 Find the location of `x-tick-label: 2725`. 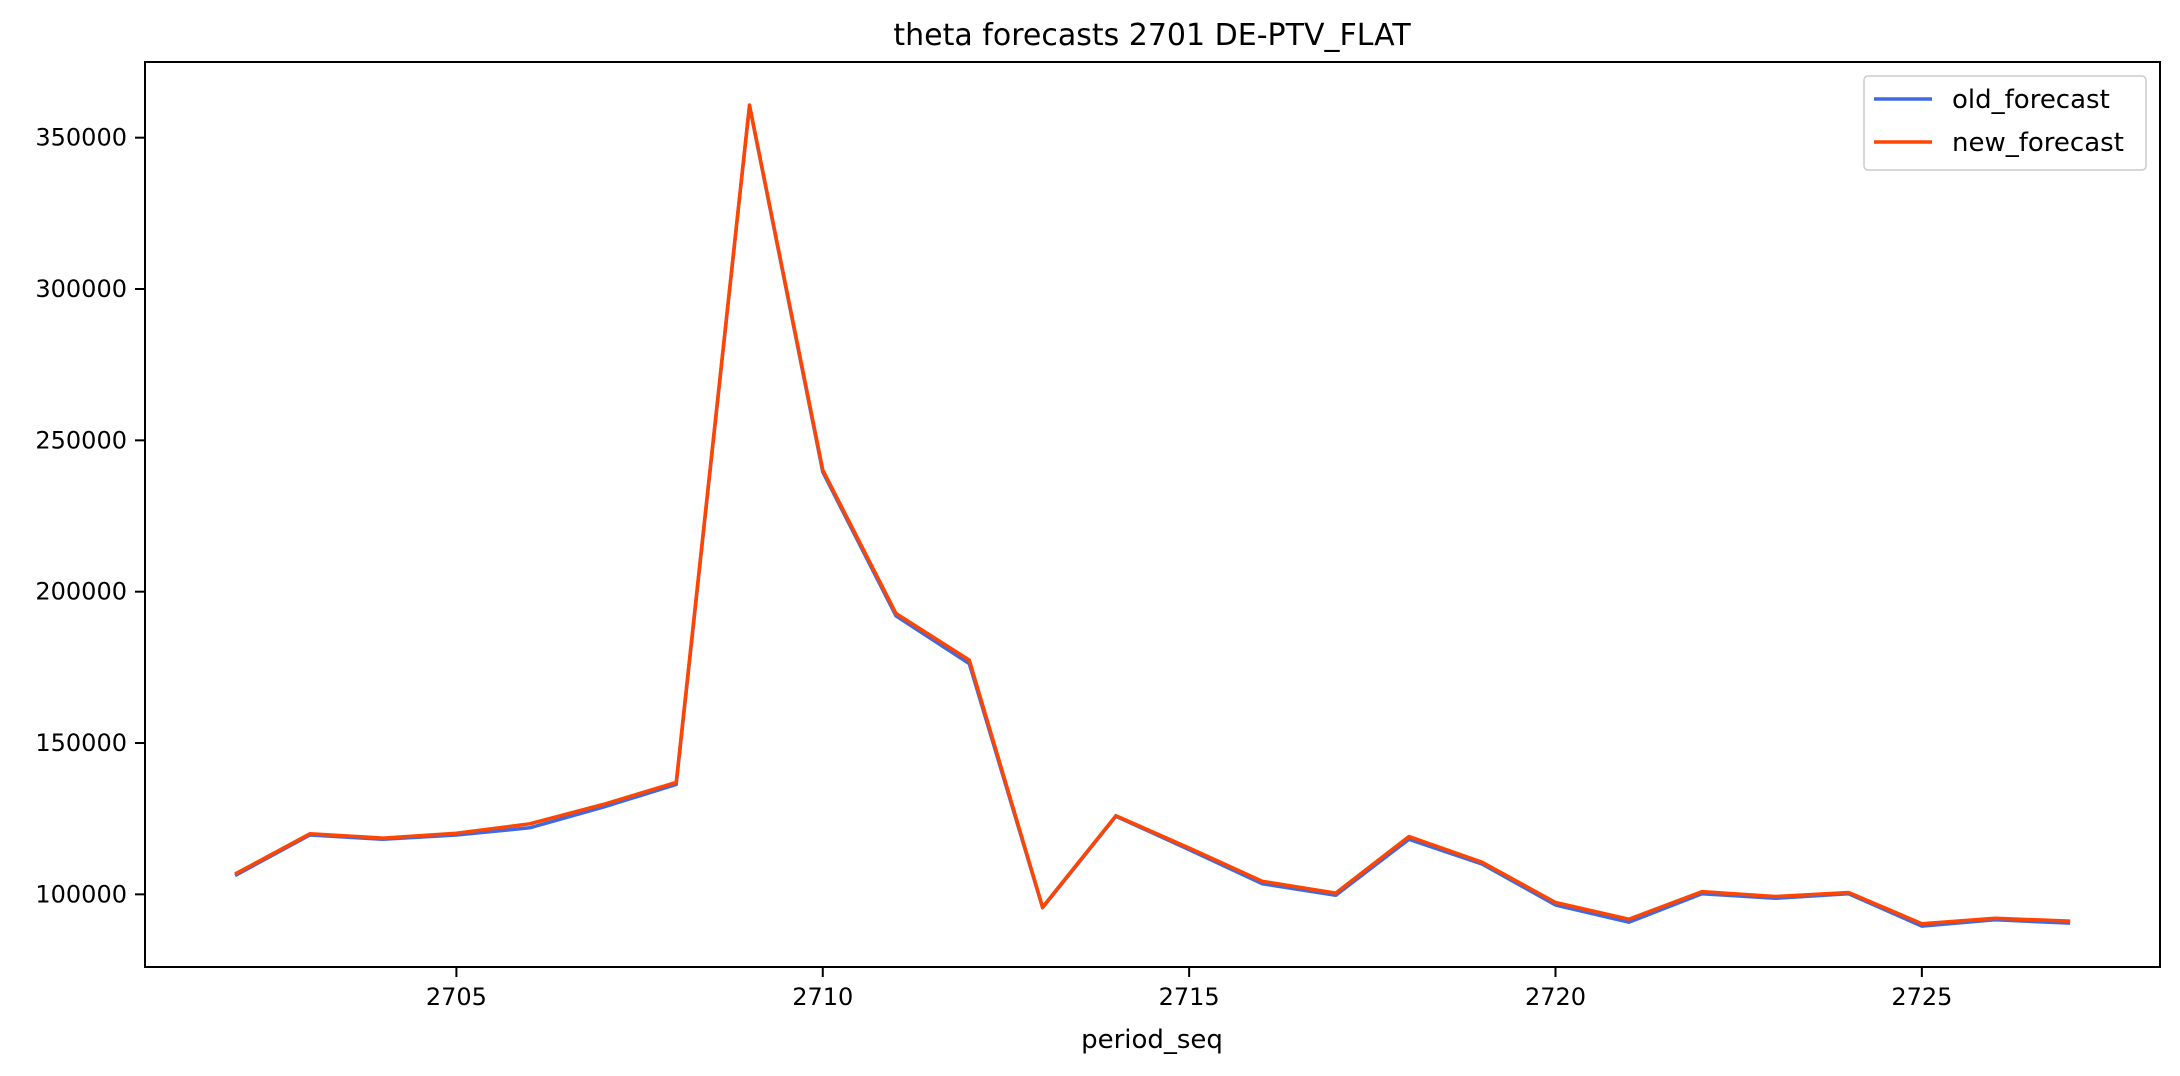

x-tick-label: 2725 is located at coordinates (1921, 997).